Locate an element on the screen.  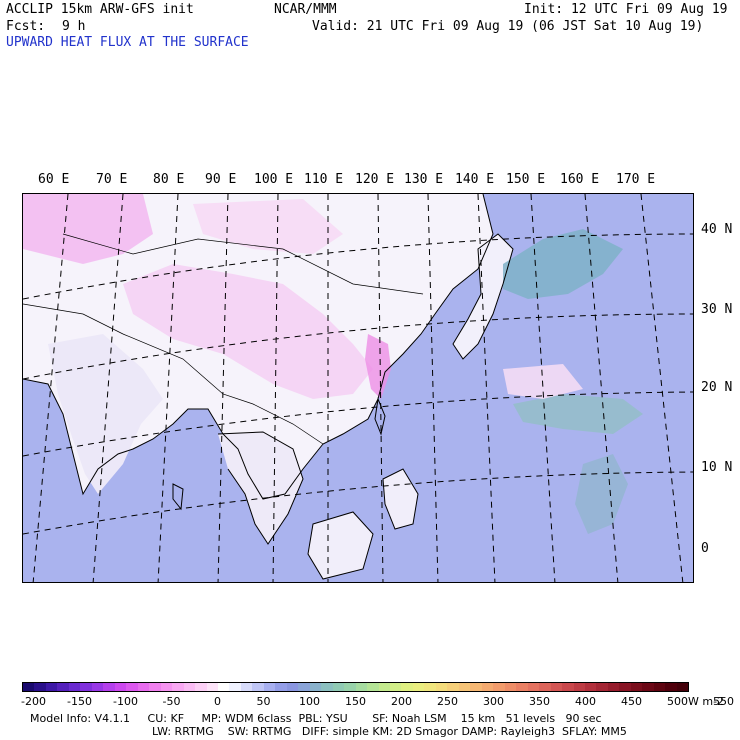
lat-label-0: 0 is located at coordinates (705, 548).